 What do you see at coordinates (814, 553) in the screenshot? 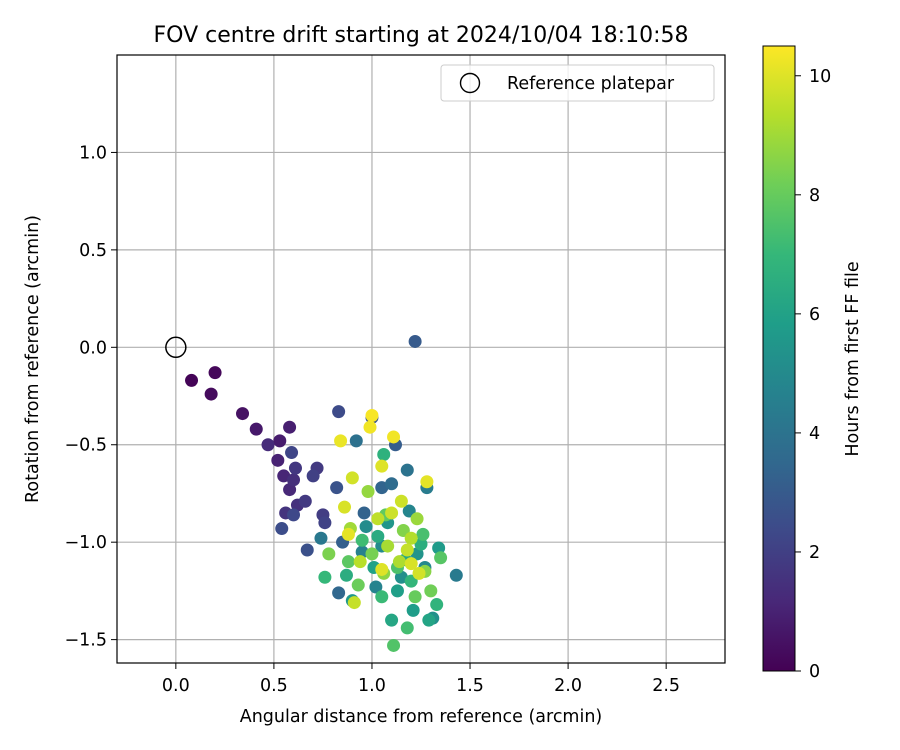
I see `colorbar-tick-label: 2` at bounding box center [814, 553].